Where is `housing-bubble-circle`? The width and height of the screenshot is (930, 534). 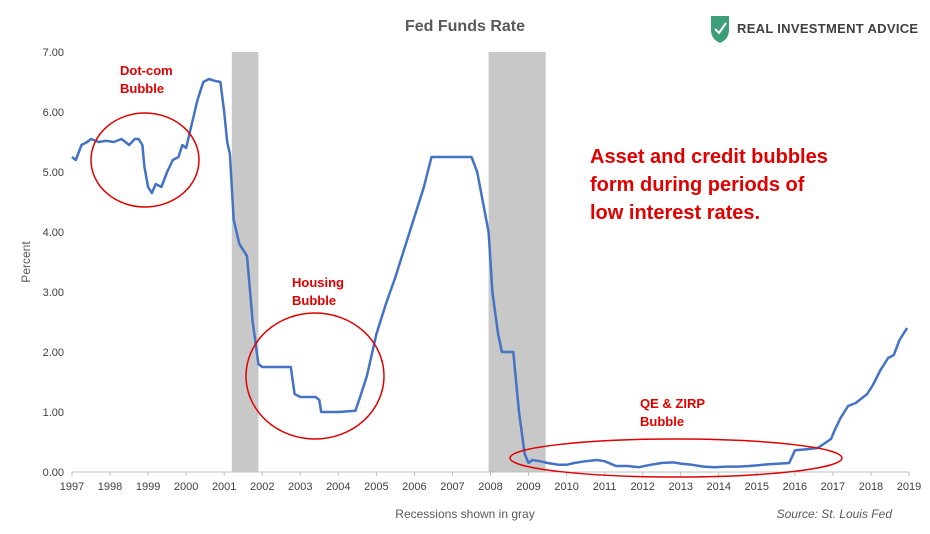
housing-bubble-circle is located at coordinates (315, 376).